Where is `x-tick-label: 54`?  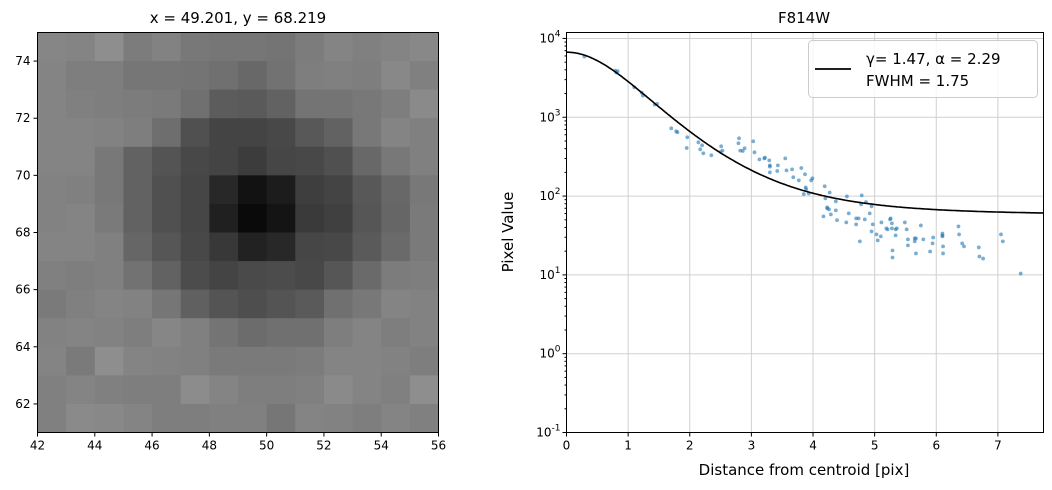 x-tick-label: 54 is located at coordinates (381, 446).